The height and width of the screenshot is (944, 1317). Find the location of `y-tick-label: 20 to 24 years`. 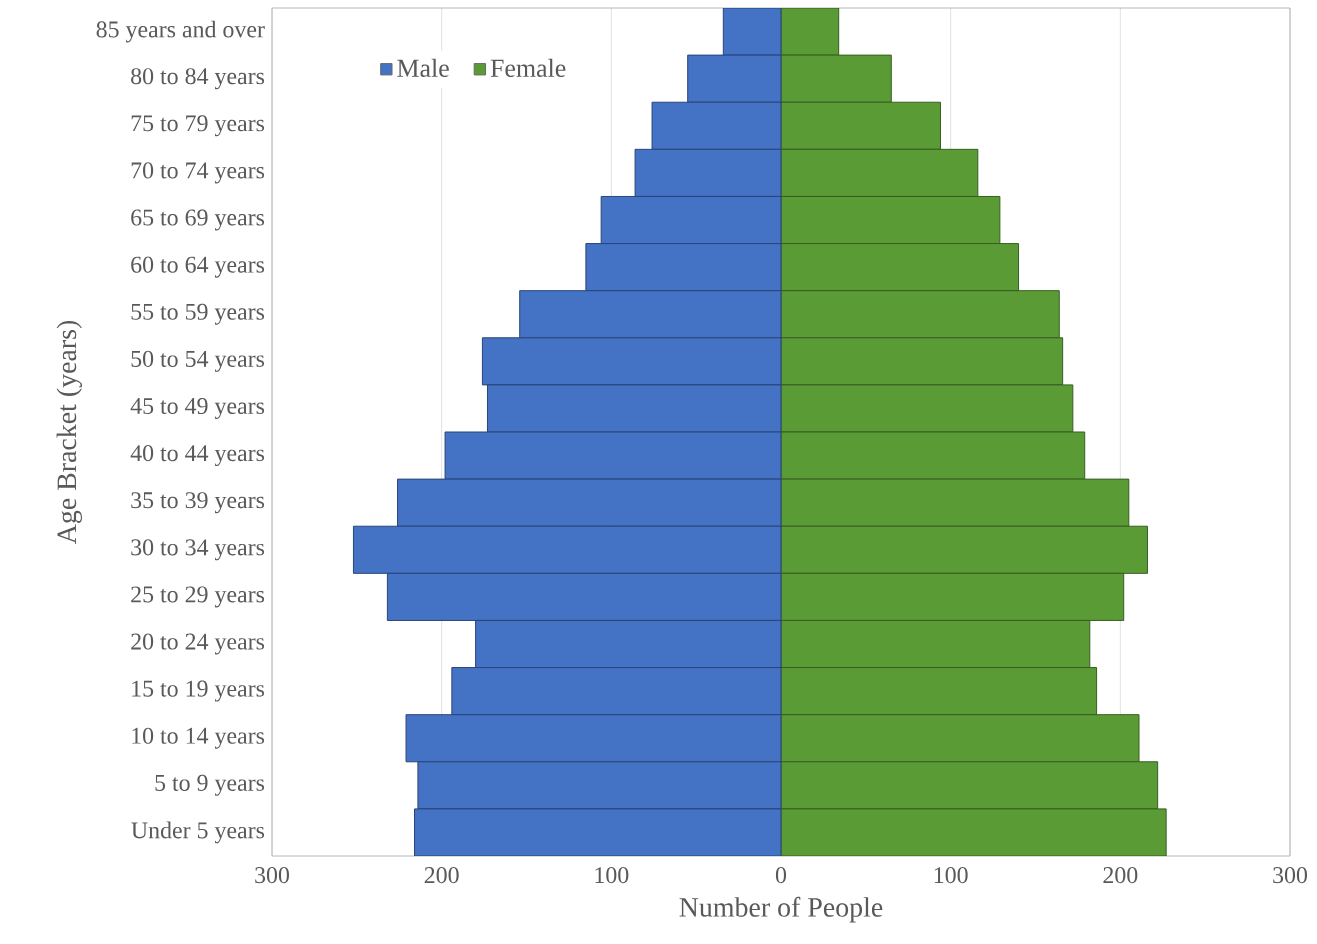

y-tick-label: 20 to 24 years is located at coordinates (198, 644).